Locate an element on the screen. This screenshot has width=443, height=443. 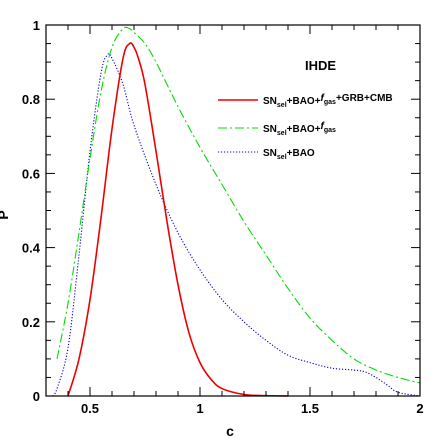
y-axis-title: P is located at coordinates (5, 214).